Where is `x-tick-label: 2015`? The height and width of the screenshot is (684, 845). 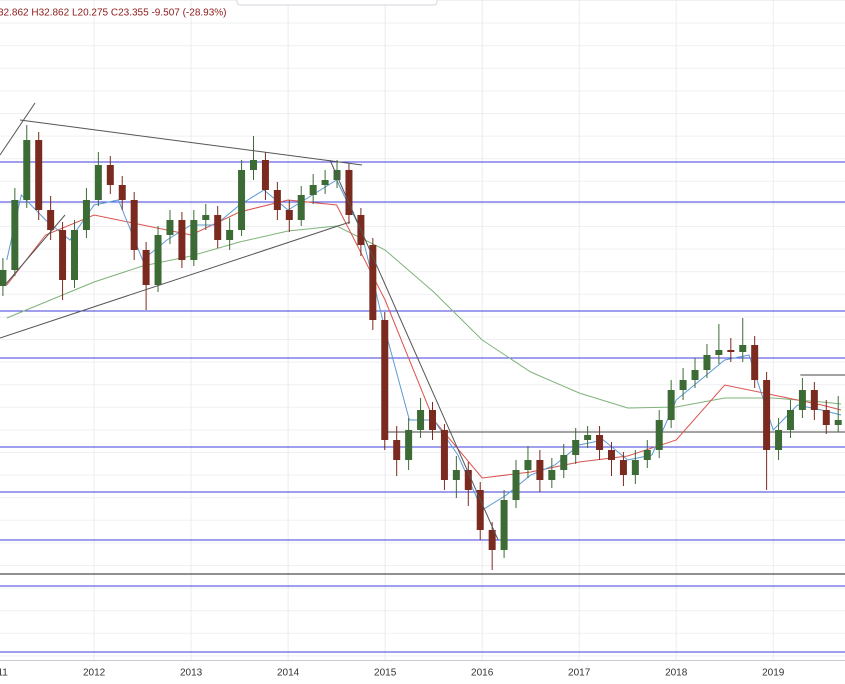 x-tick-label: 2015 is located at coordinates (385, 673).